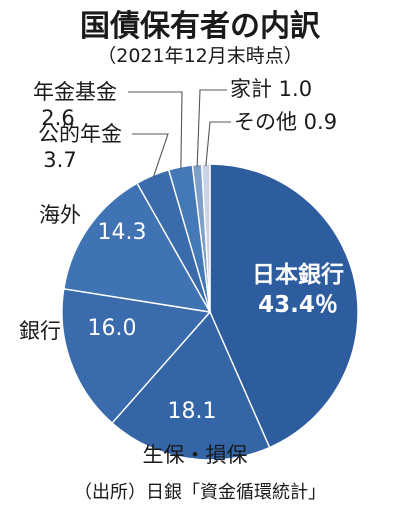 The width and height of the screenshot is (400, 506). What do you see at coordinates (200, 492) in the screenshot?
I see `source-note: （出所）日銀「資金循環統計」` at bounding box center [200, 492].